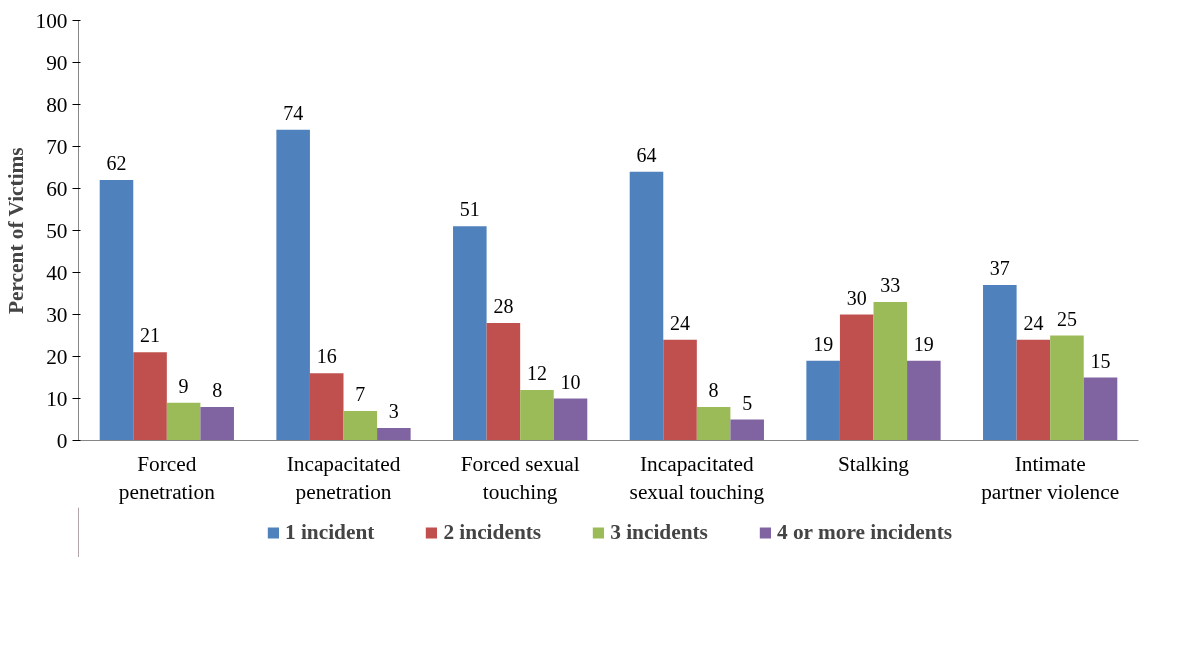 This screenshot has height=650, width=1193. I want to click on legend-label: 1 incident, so click(329, 532).